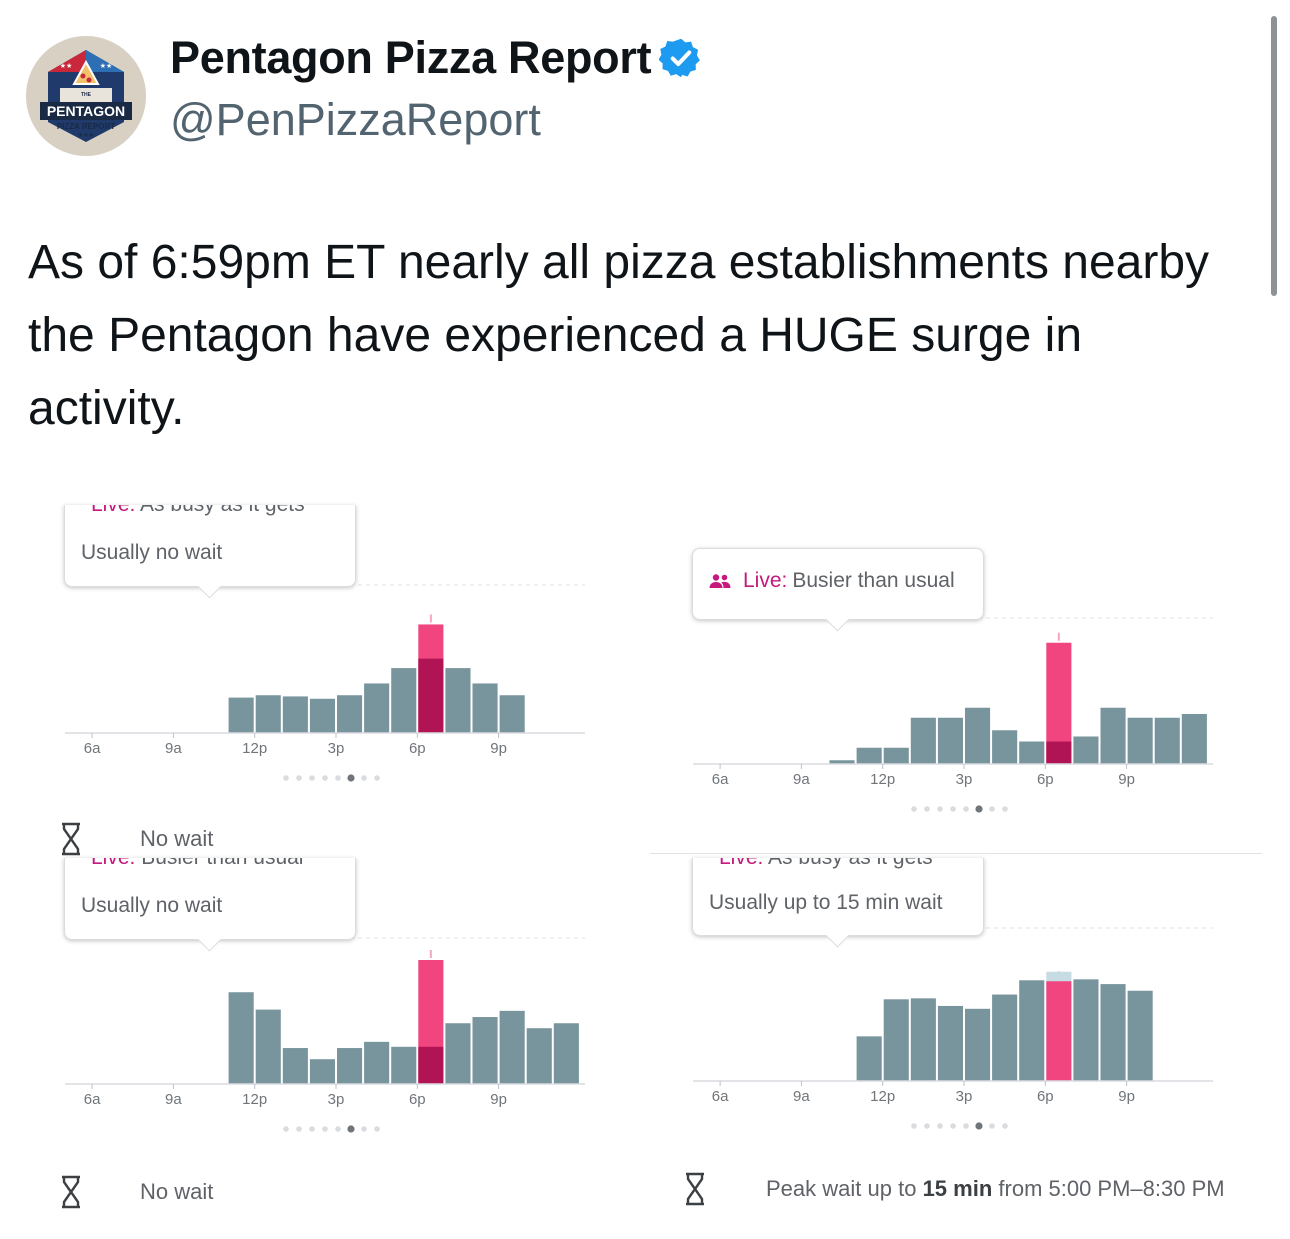 This screenshot has width=1290, height=1239. Describe the element at coordinates (152, 905) in the screenshot. I see `usual-wait-text: Usually no wait` at that location.